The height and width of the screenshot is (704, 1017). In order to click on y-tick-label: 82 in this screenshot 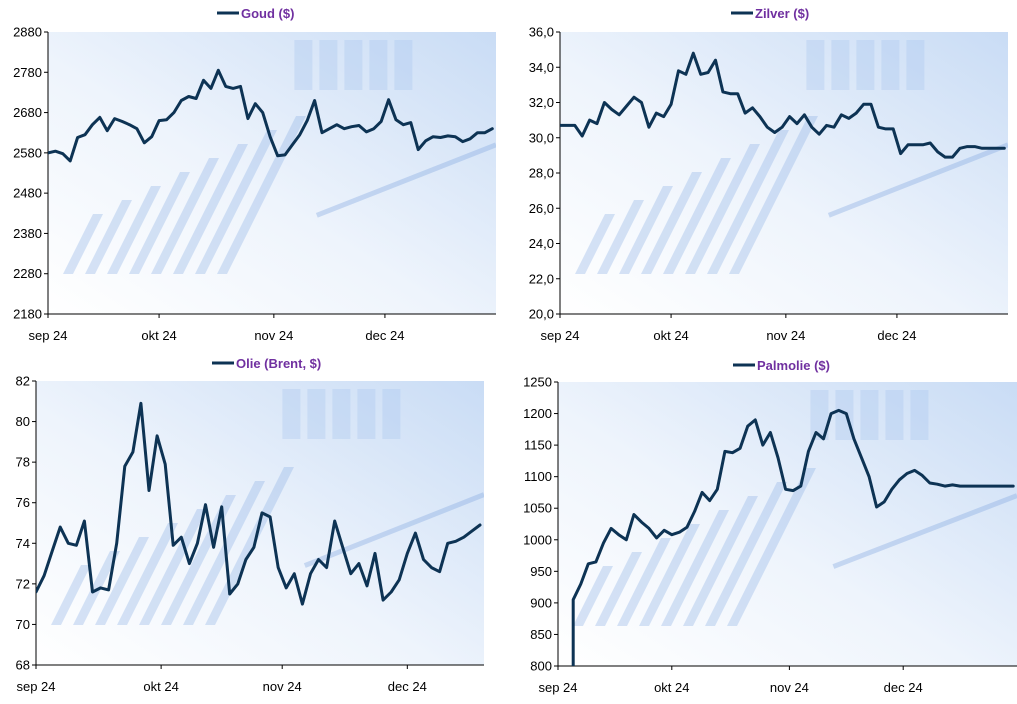, I will do `click(23, 381)`.